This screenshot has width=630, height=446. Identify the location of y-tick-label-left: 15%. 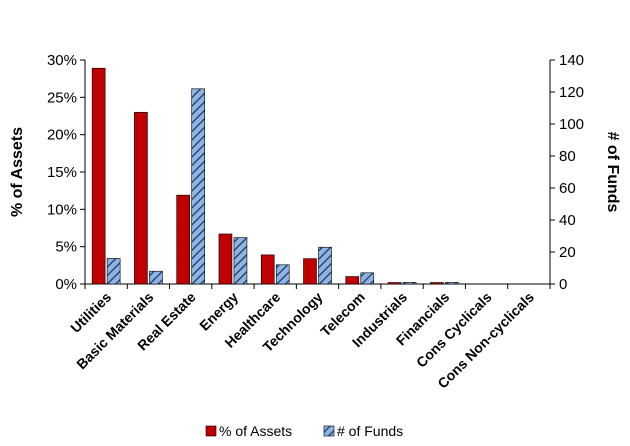
(62, 172).